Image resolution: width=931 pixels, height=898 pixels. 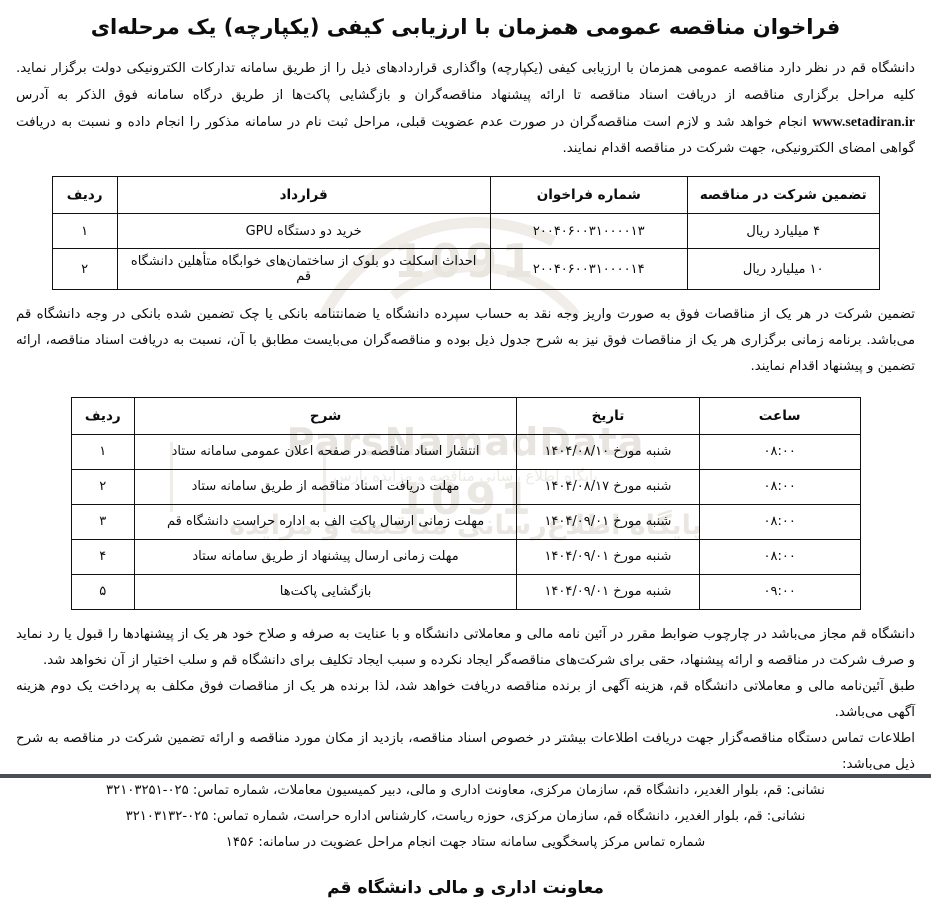 I want to click on header-contract: قرارداد, so click(x=303, y=195).